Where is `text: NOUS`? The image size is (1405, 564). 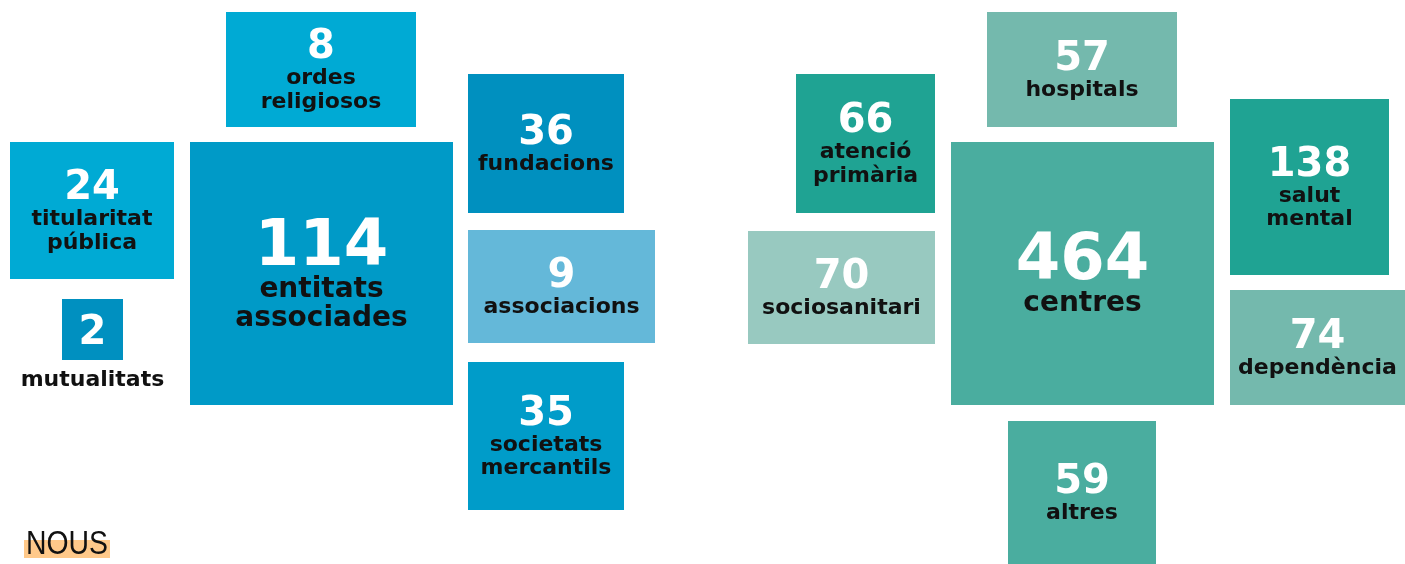
text: NOUS is located at coordinates (75, 542).